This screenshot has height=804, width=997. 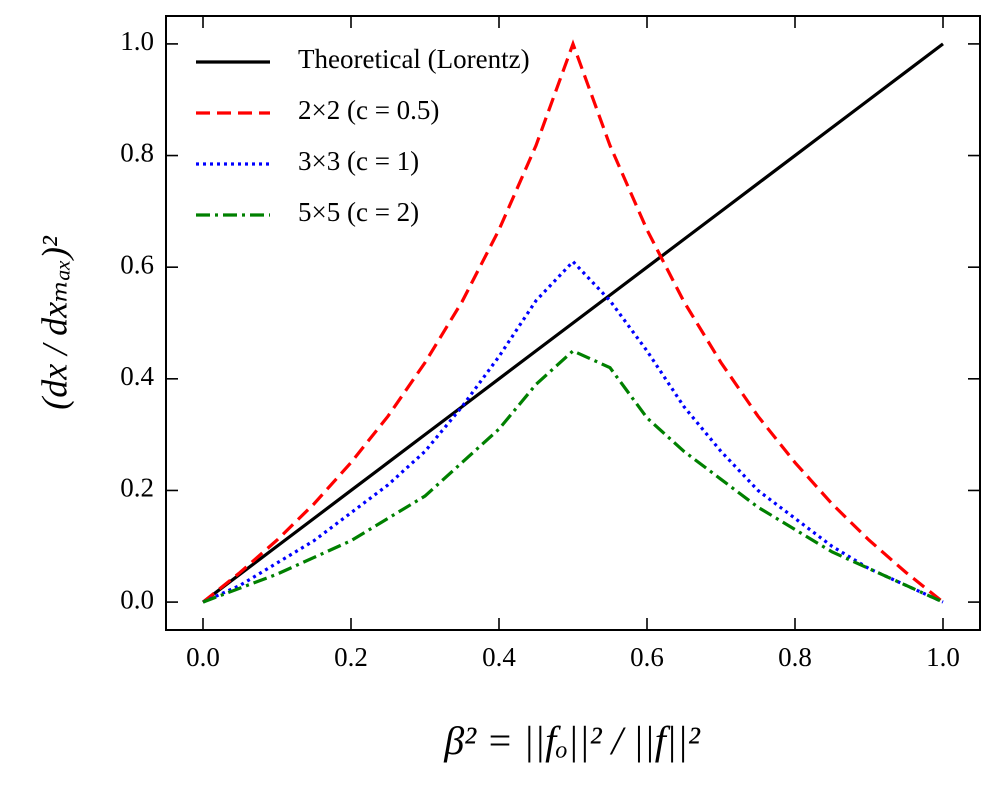 What do you see at coordinates (54, 322) in the screenshot?
I see `y-axis-label: (dx / dxₘₐₓ)²` at bounding box center [54, 322].